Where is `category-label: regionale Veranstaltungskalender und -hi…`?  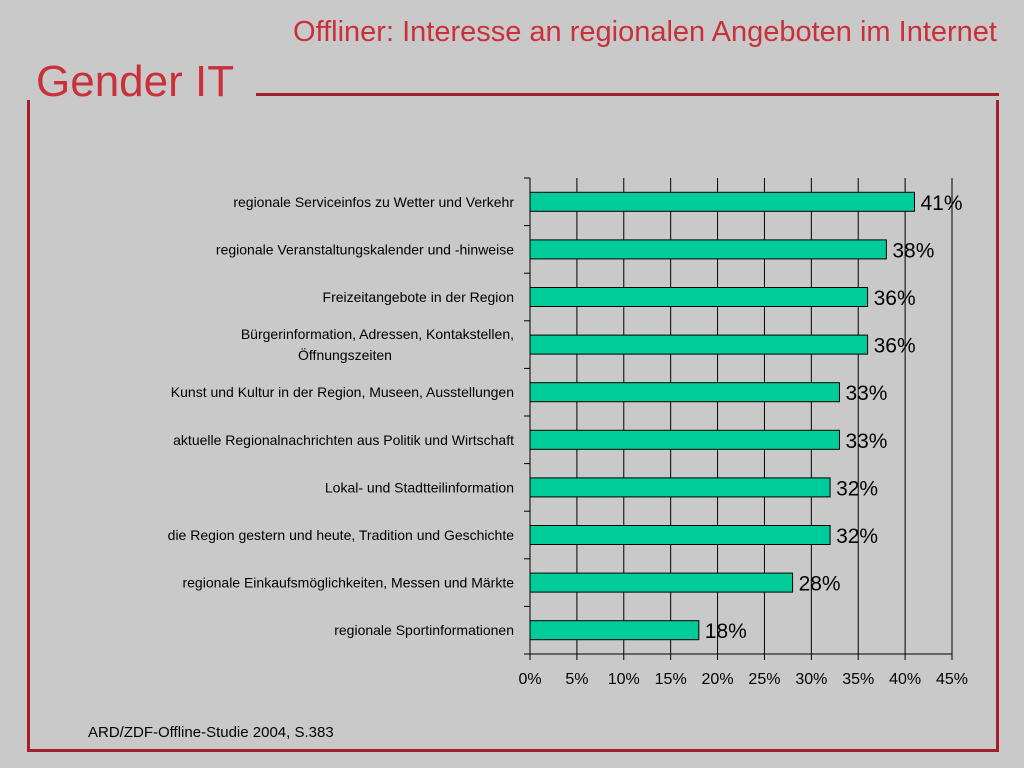 category-label: regionale Veranstaltungskalender und -hi… is located at coordinates (365, 249).